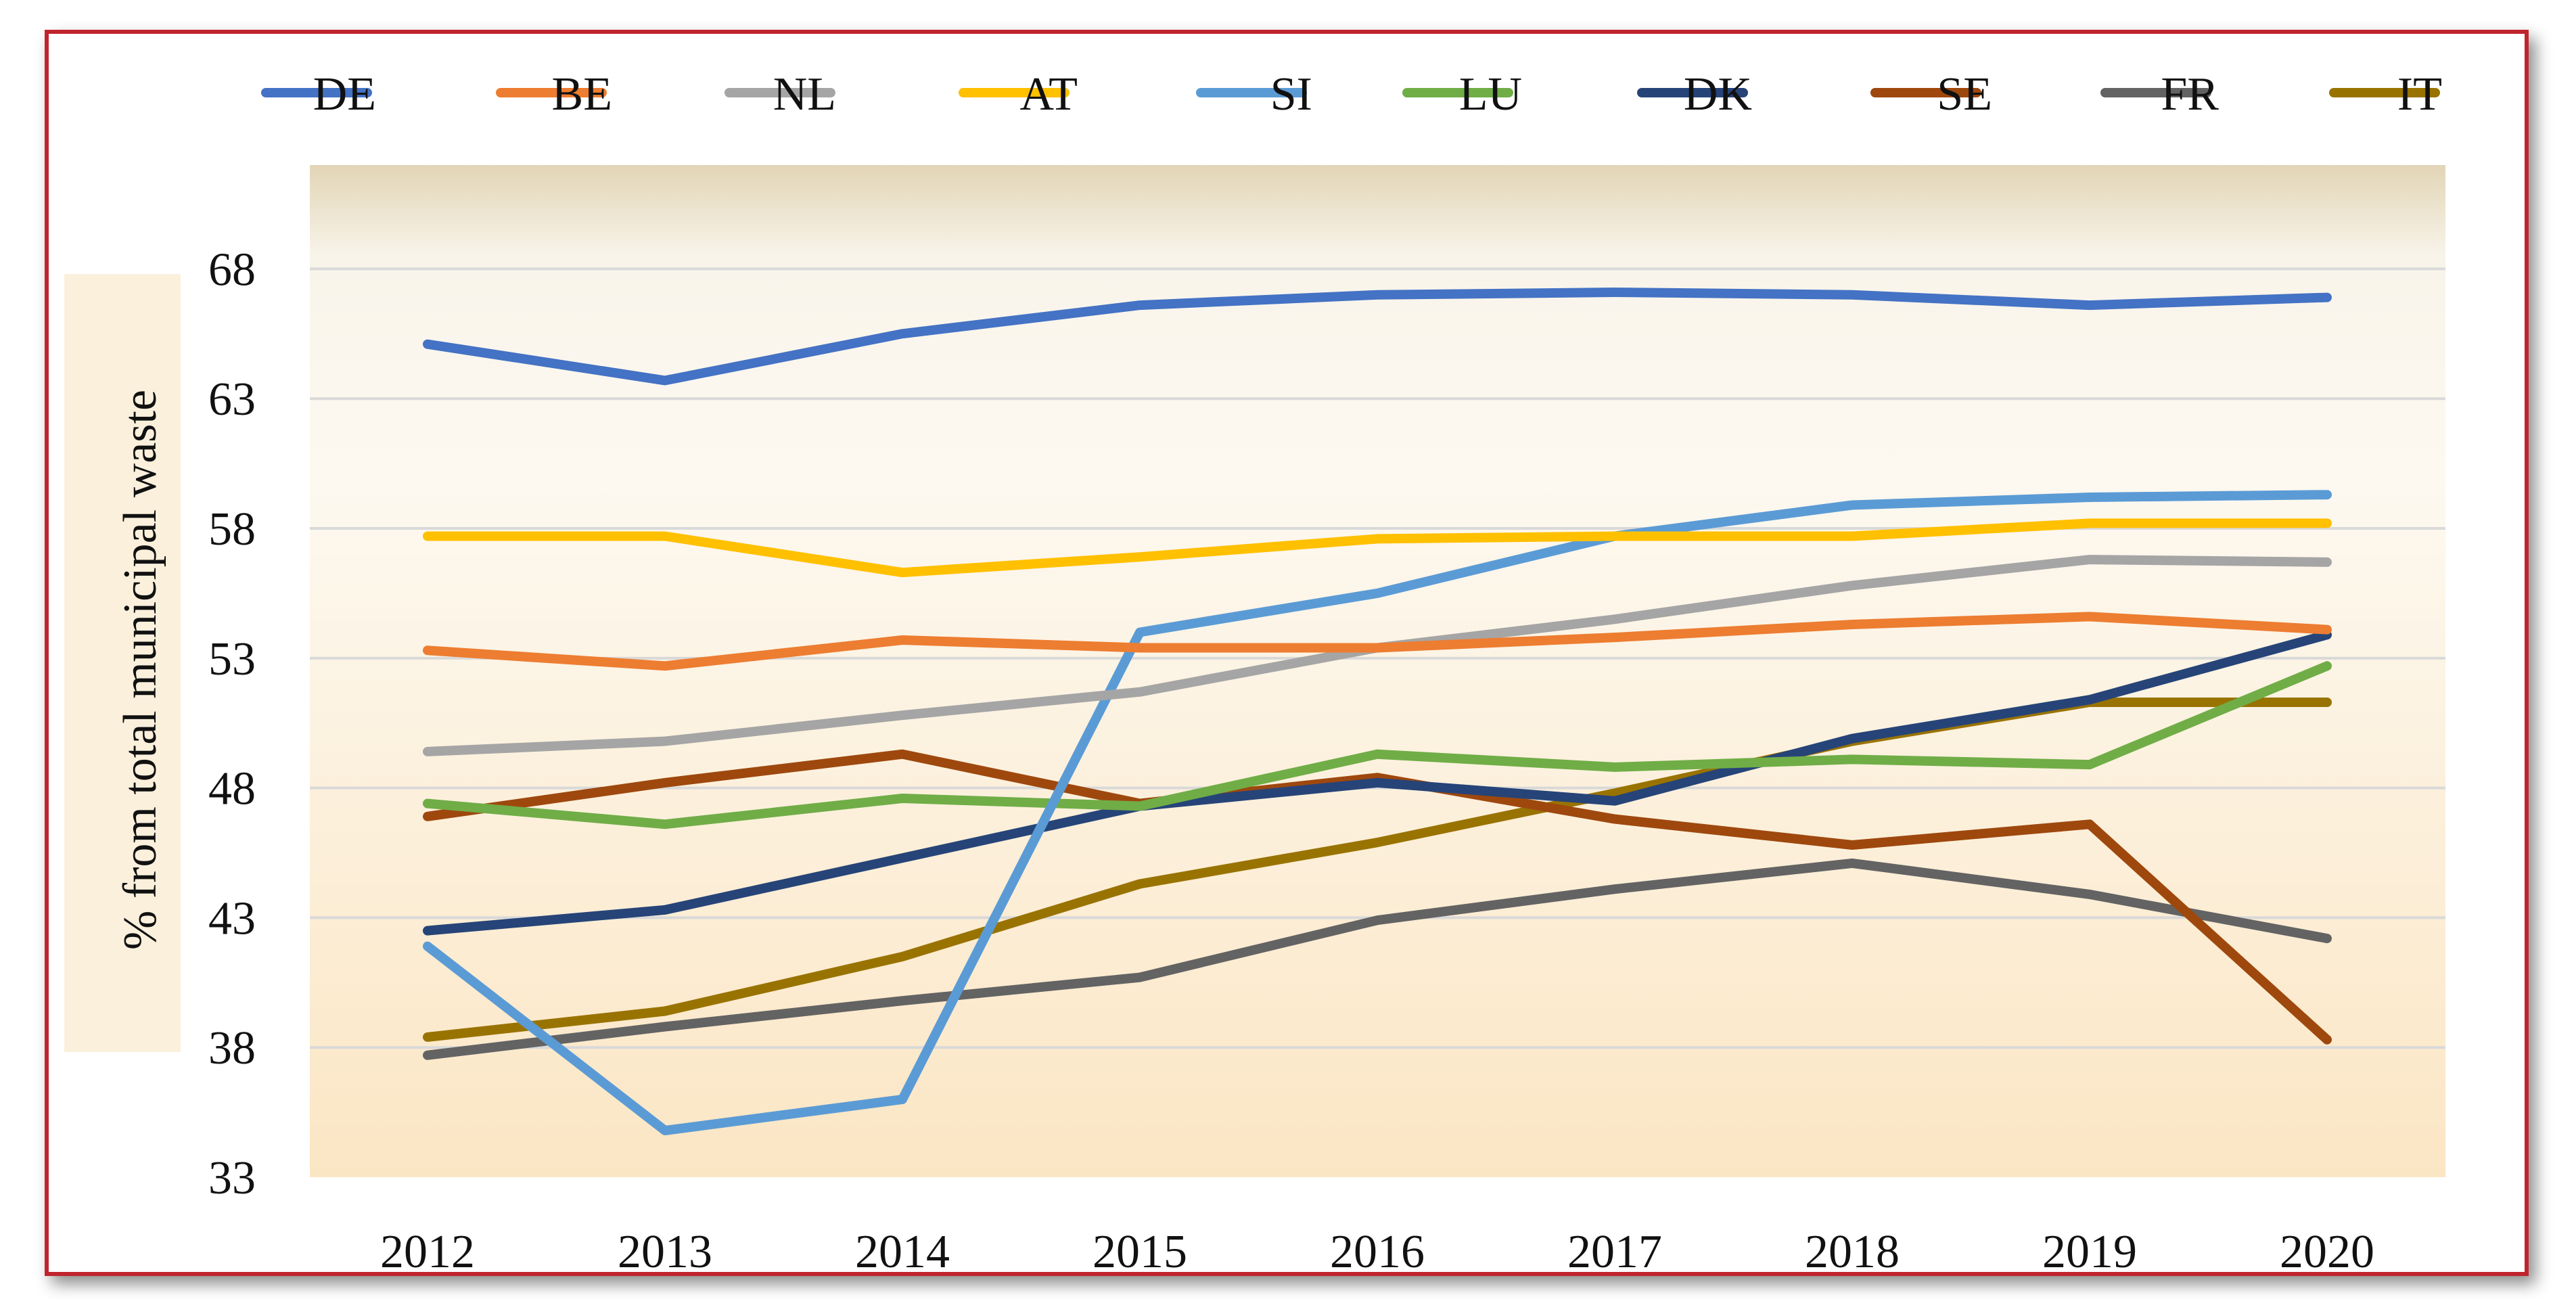 The width and height of the screenshot is (2576, 1299). What do you see at coordinates (1048, 94) in the screenshot?
I see `legend-label-at: AT` at bounding box center [1048, 94].